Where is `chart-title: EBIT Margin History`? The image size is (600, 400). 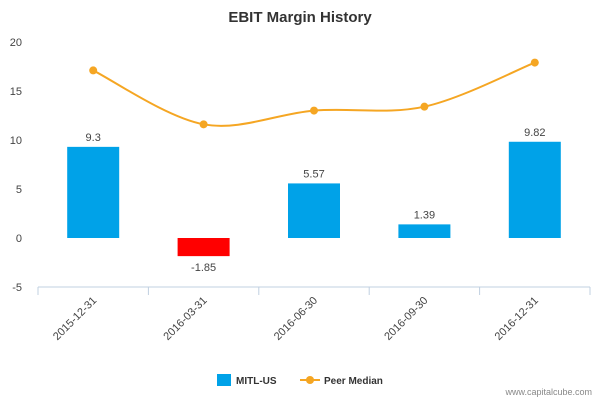 chart-title: EBIT Margin History is located at coordinates (300, 17).